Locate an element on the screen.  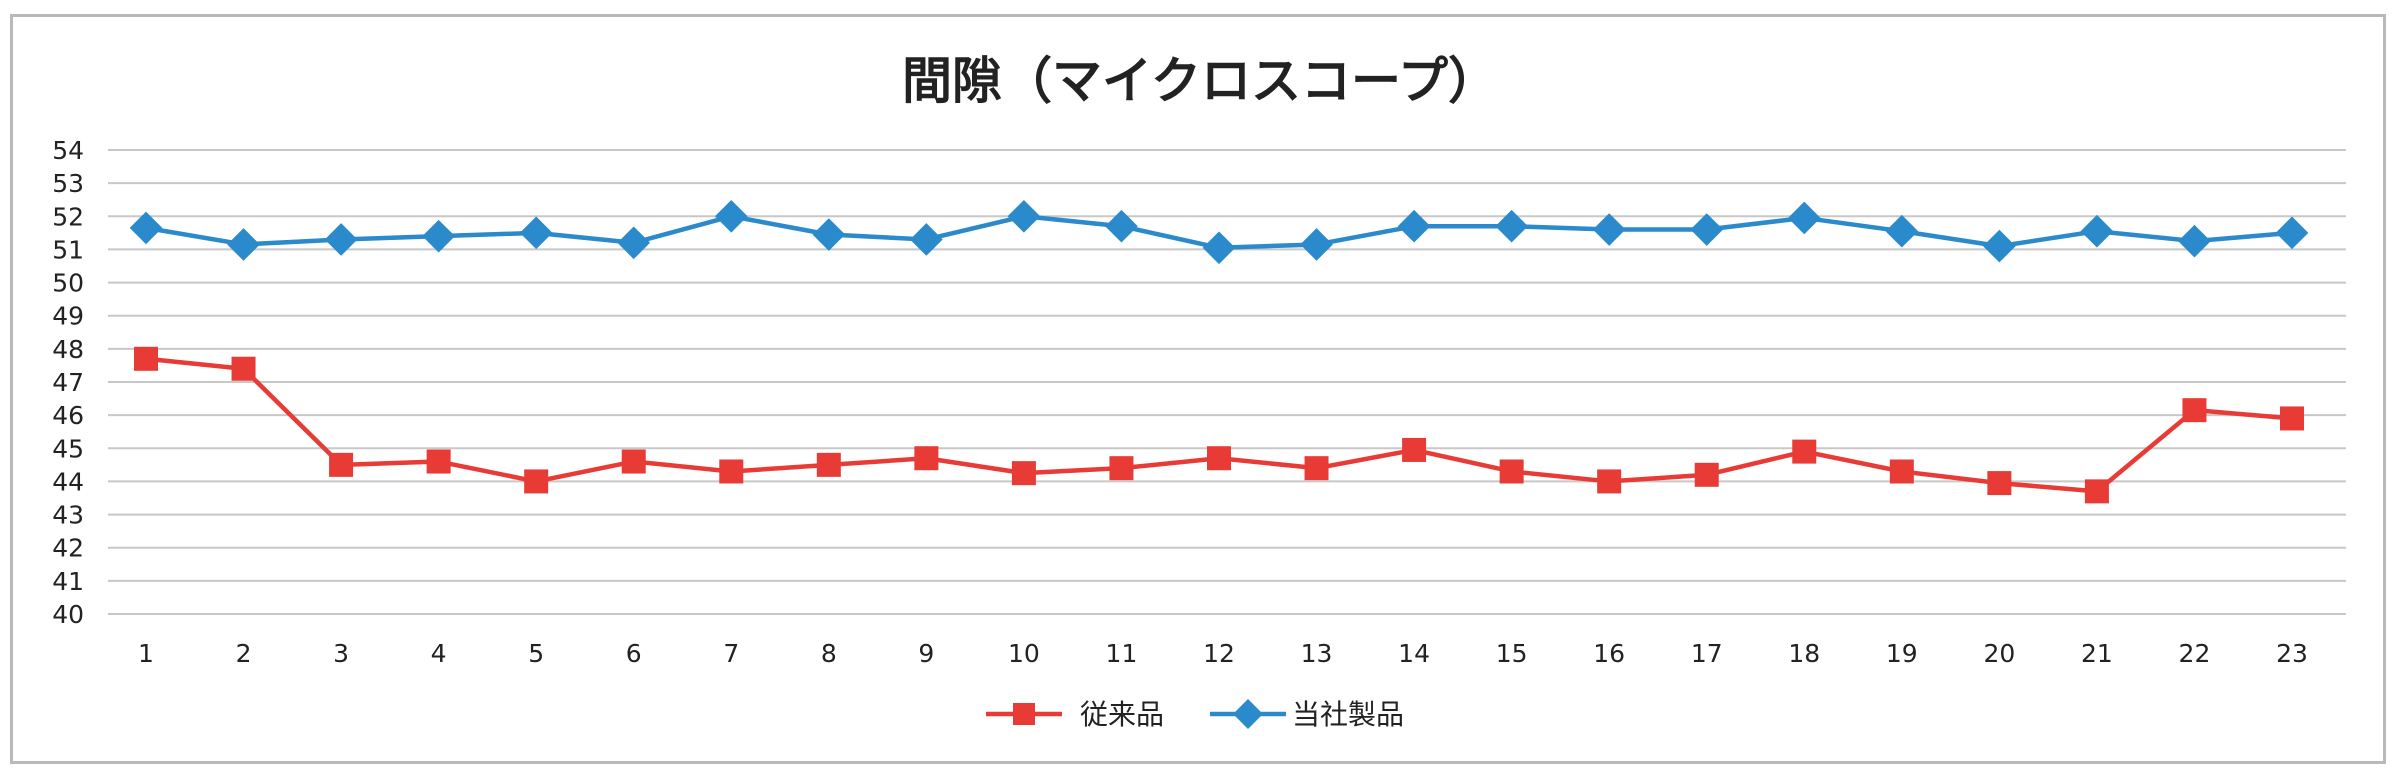
x-tick-label: 23 is located at coordinates (2292, 653).